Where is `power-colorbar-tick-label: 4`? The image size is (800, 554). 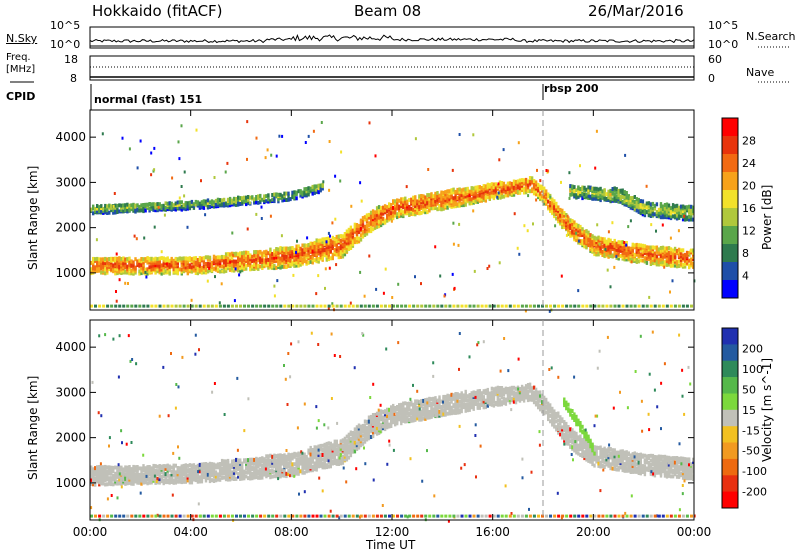
power-colorbar-tick-label: 4 is located at coordinates (745, 276).